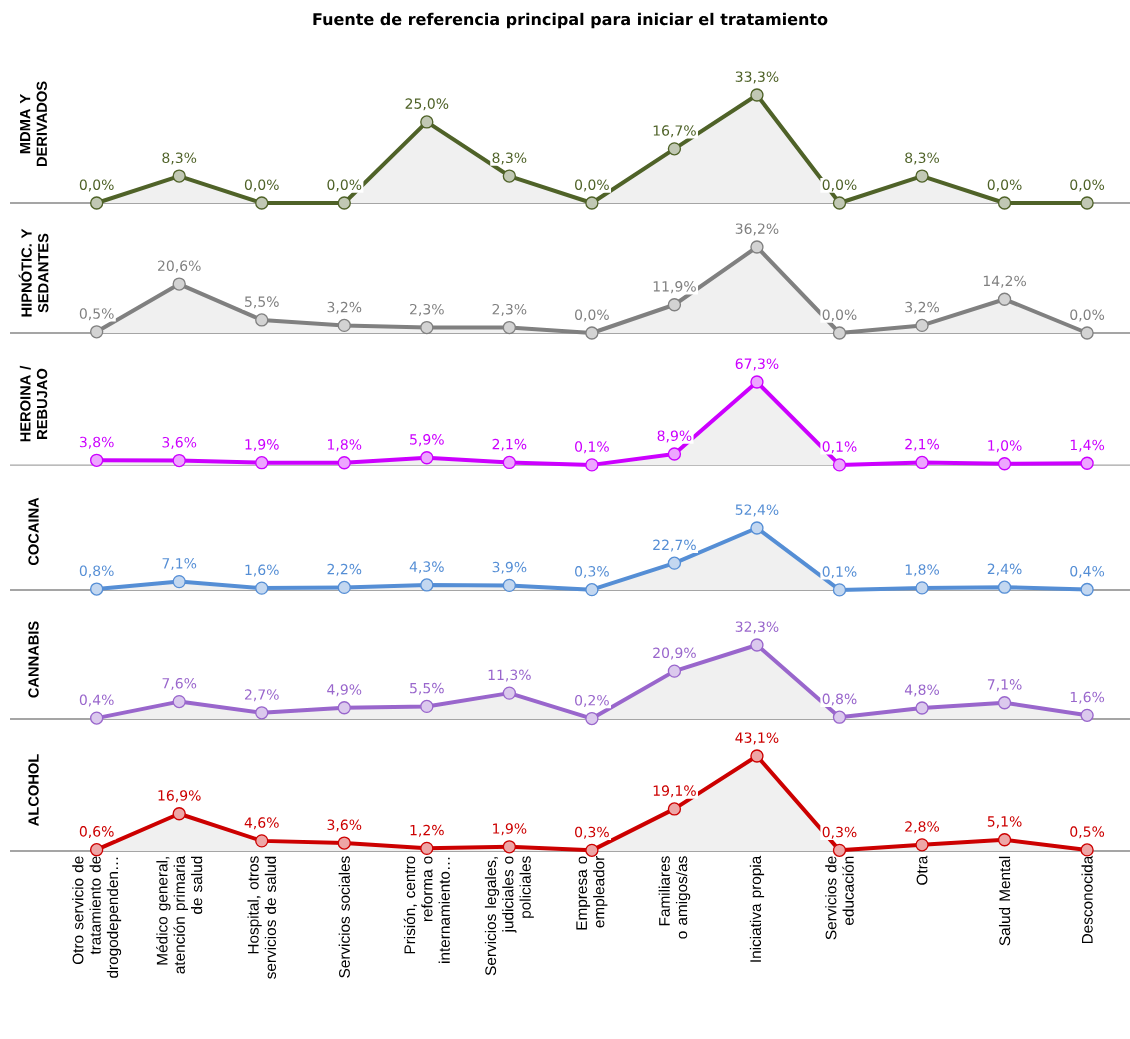 The image size is (1130, 1039). I want to click on data-label: 4,6%, so click(261, 823).